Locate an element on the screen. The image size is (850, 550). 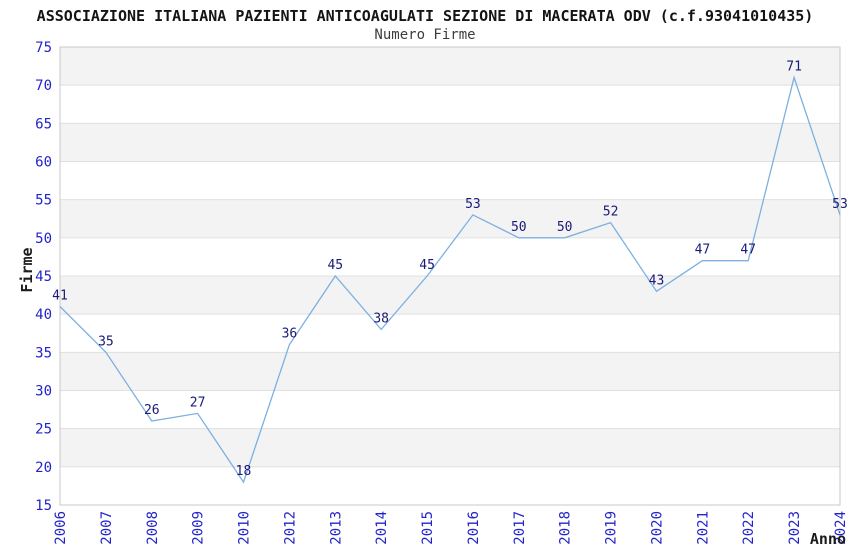
y-tick-label: 65 is located at coordinates (43, 124).